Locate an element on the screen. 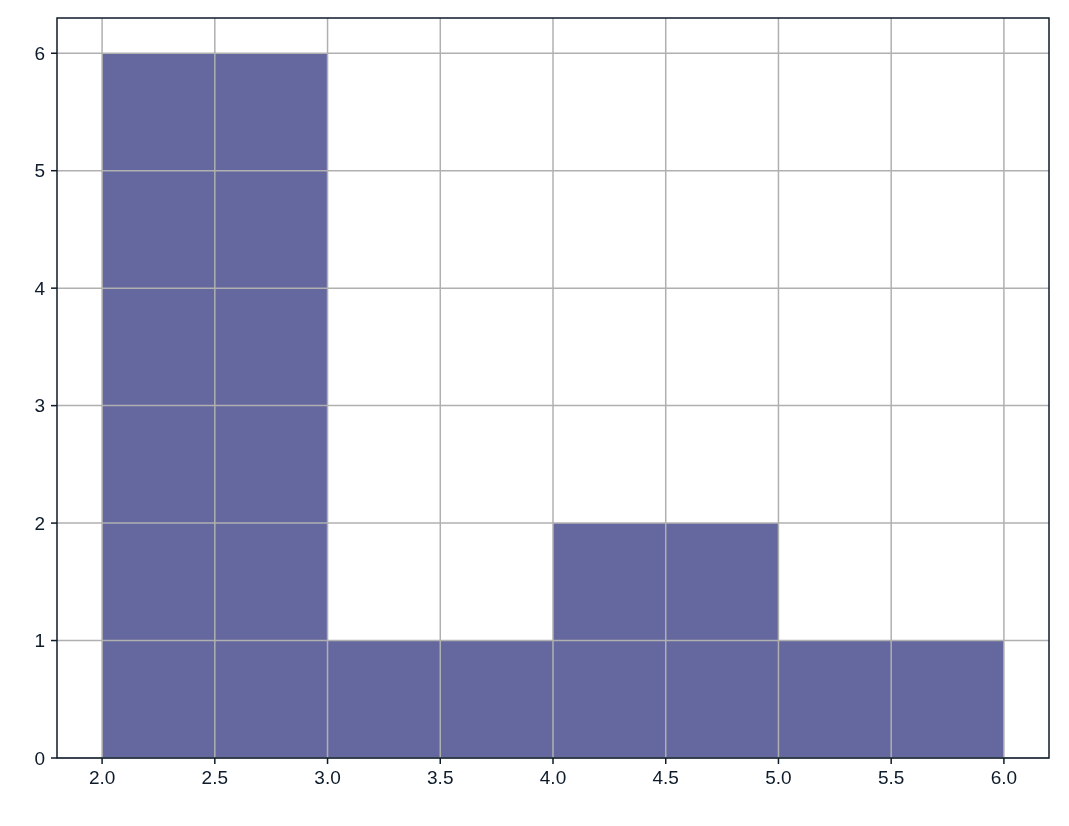 The image size is (1069, 826). y-tick-label: 2 is located at coordinates (39, 523).